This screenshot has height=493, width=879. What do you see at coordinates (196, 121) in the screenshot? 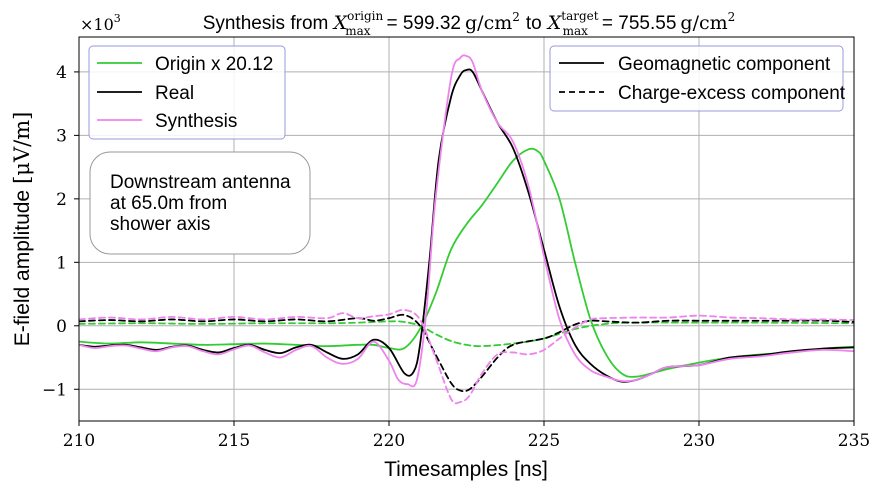
I see `legend-synthesis-label: Synthesis` at bounding box center [196, 121].